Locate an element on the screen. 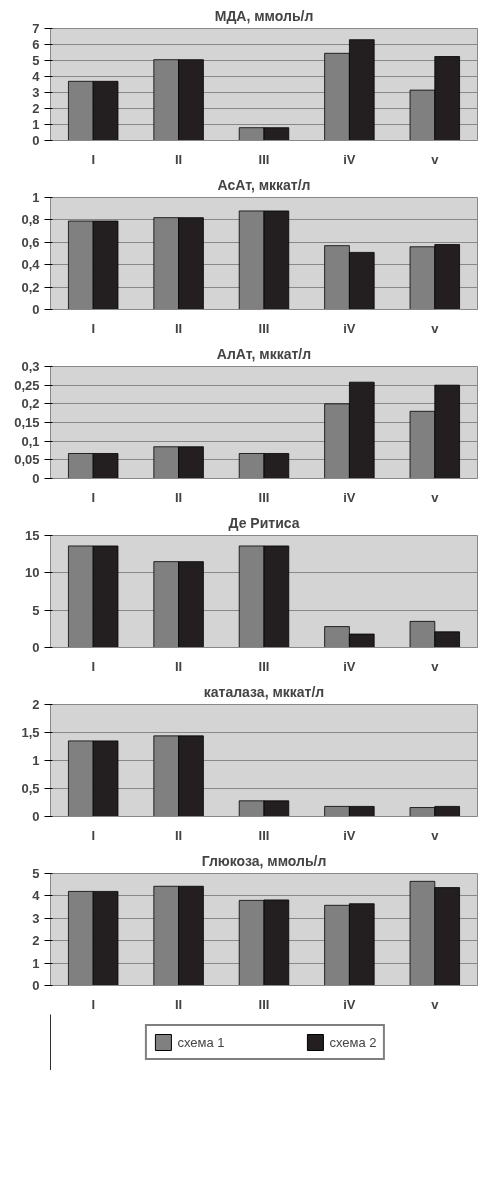 Image resolution: width=487 pixels, height=1178 pixels. y-tick-label: 0,8 is located at coordinates (30, 220).